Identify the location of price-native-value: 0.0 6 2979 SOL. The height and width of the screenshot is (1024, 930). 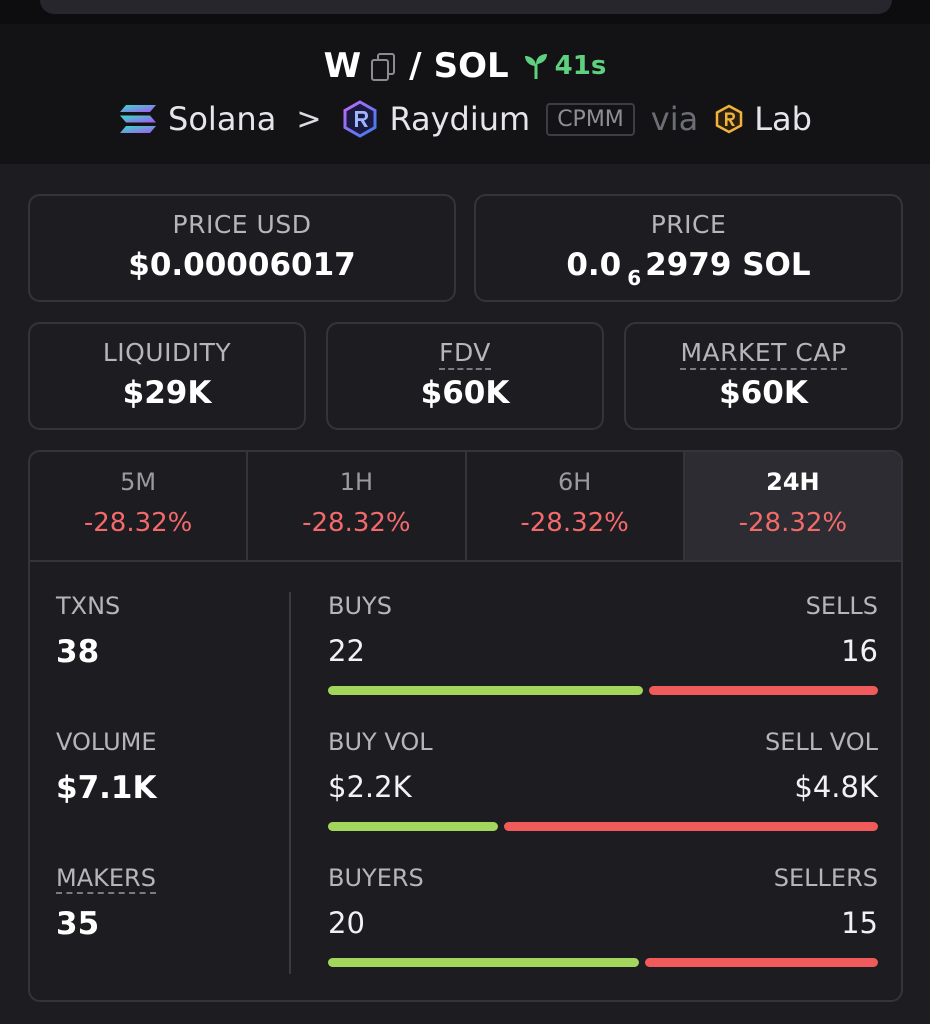
(688, 268).